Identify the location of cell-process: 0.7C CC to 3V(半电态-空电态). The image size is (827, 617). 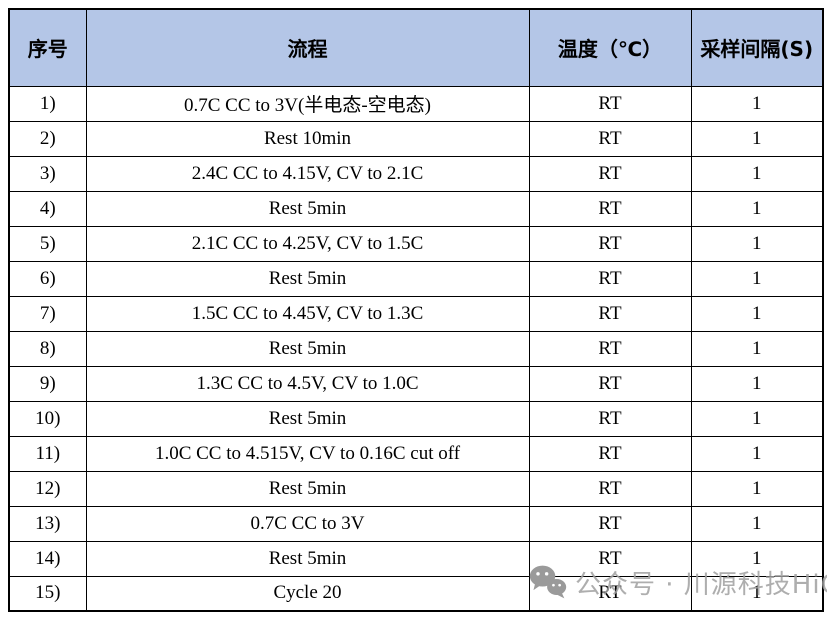
(307, 103).